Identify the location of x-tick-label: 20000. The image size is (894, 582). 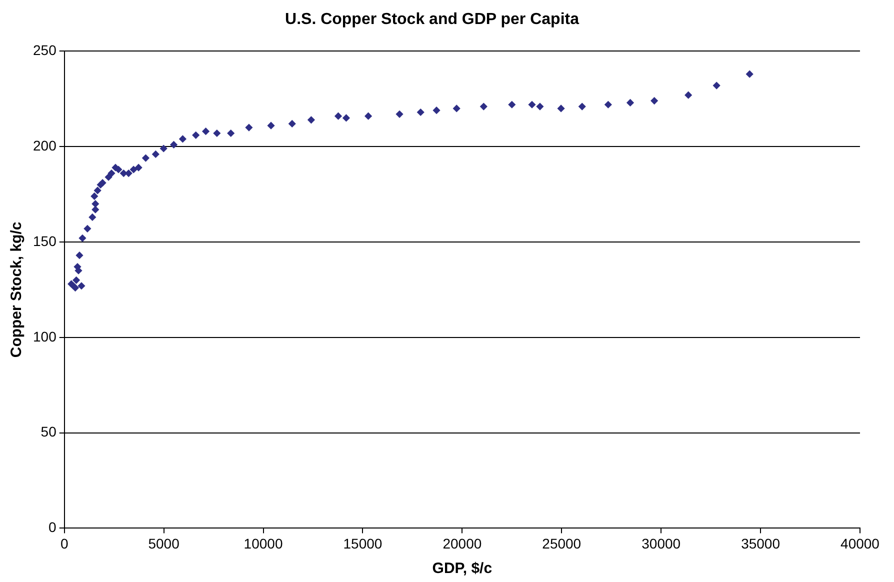
(462, 543).